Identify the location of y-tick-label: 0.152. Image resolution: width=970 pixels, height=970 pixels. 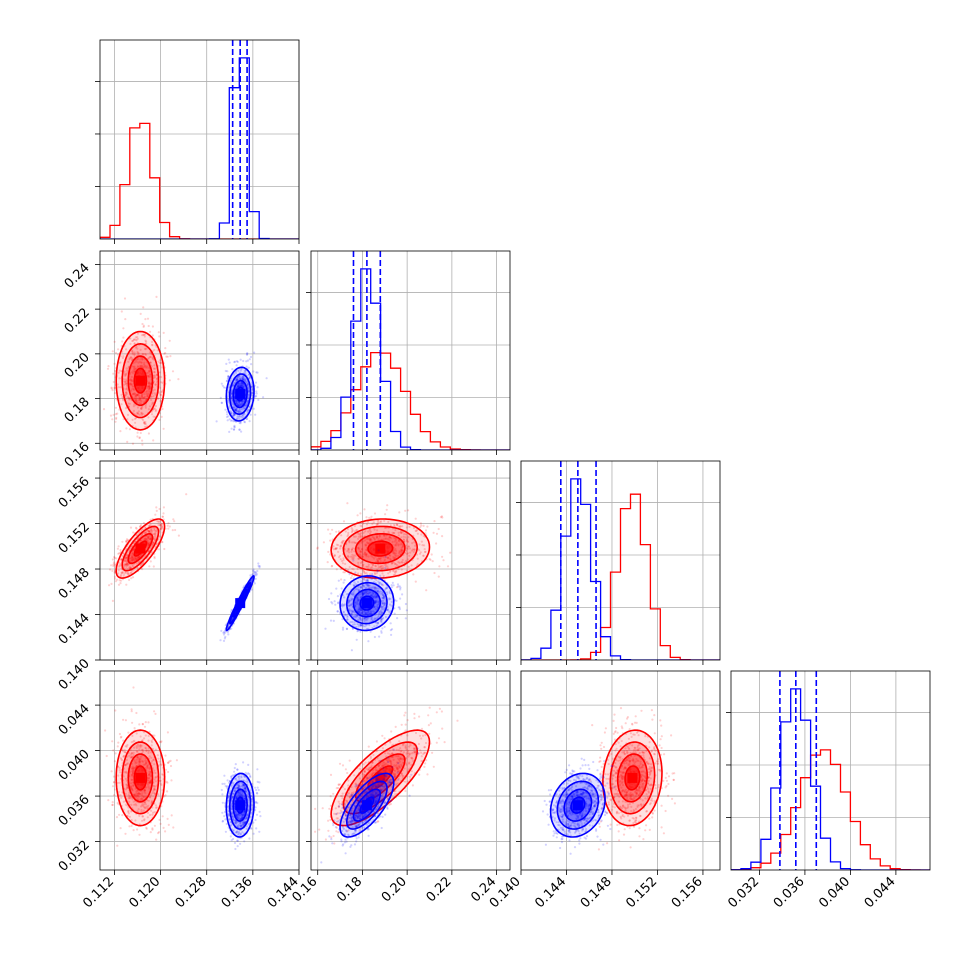
(74, 538).